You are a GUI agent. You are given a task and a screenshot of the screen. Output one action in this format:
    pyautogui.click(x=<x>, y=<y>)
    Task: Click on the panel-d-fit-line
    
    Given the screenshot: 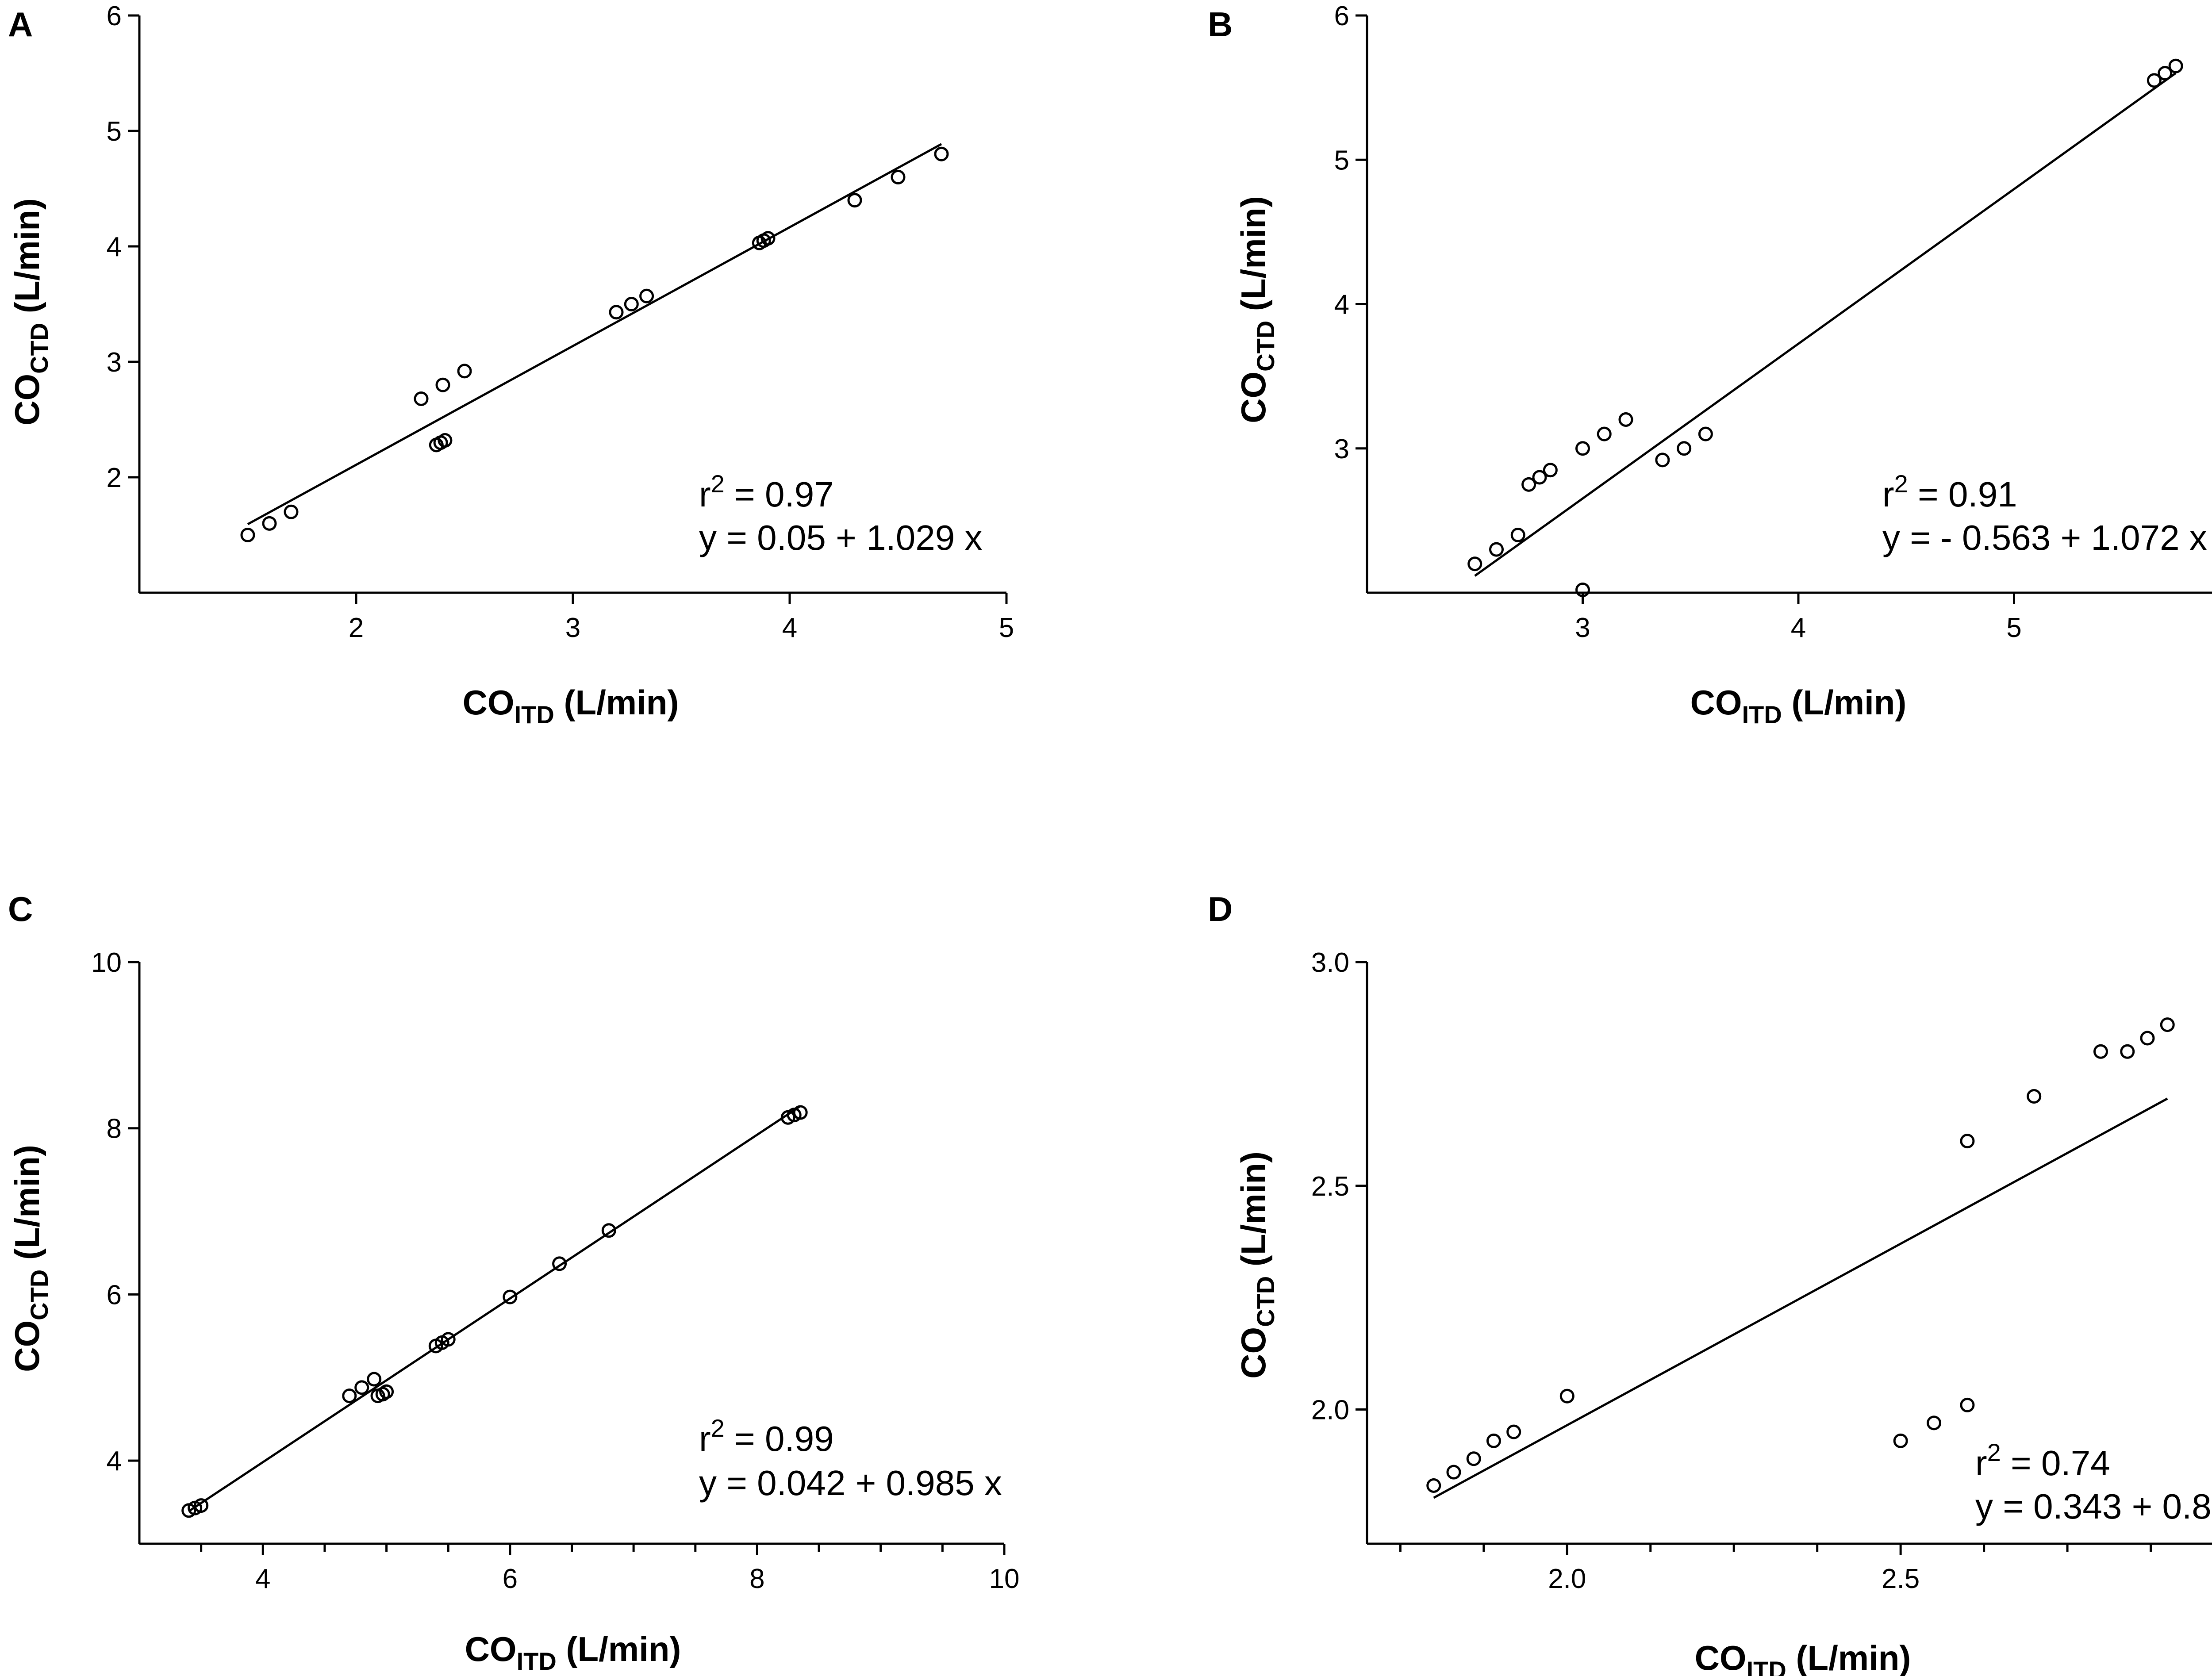 What is the action you would take?
    pyautogui.click(x=1801, y=1298)
    